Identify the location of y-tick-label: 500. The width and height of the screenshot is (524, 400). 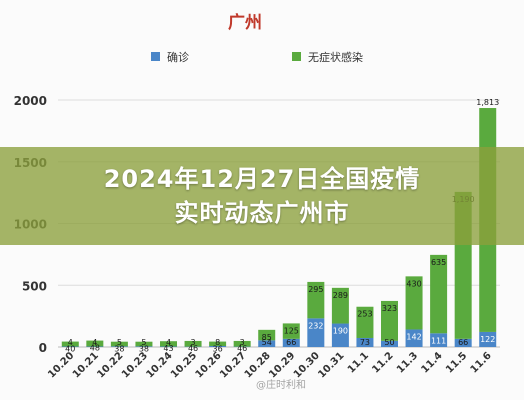
(34, 286).